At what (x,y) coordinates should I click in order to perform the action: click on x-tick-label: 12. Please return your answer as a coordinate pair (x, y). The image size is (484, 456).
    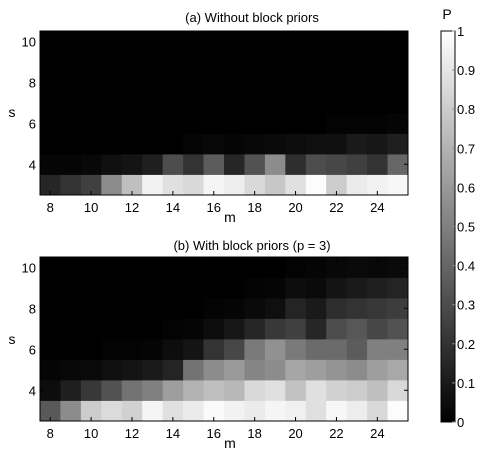
    Looking at the image, I should click on (132, 433).